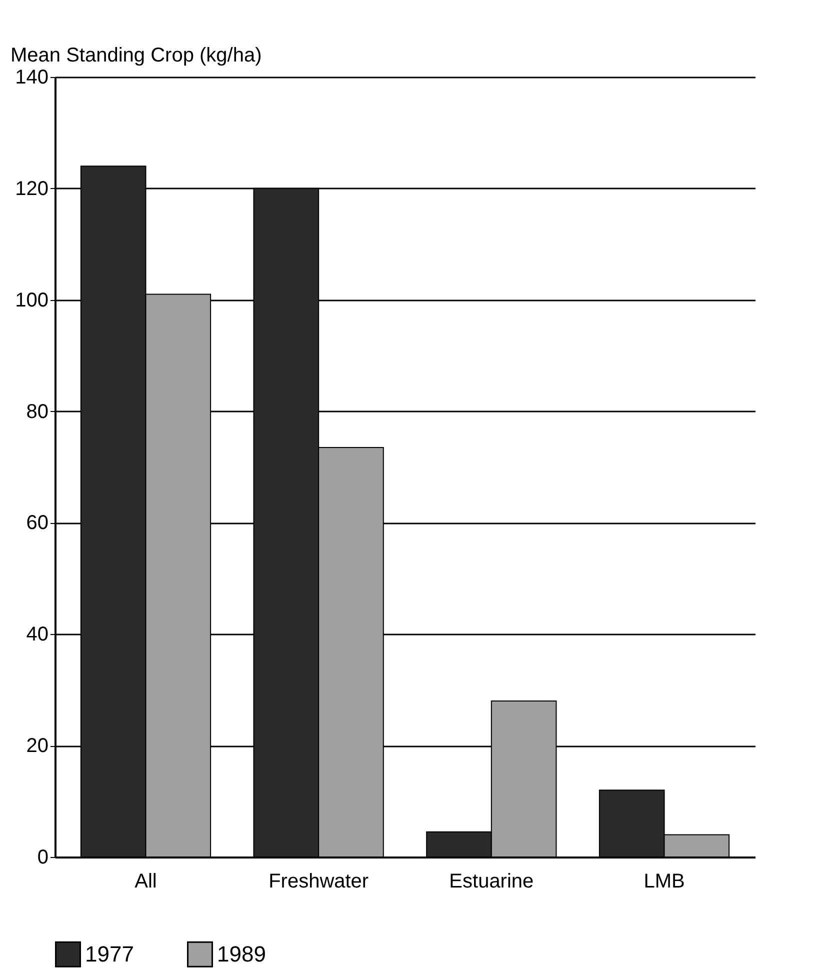 Image resolution: width=820 pixels, height=969 pixels. I want to click on x-tick-label: Estuarine, so click(491, 881).